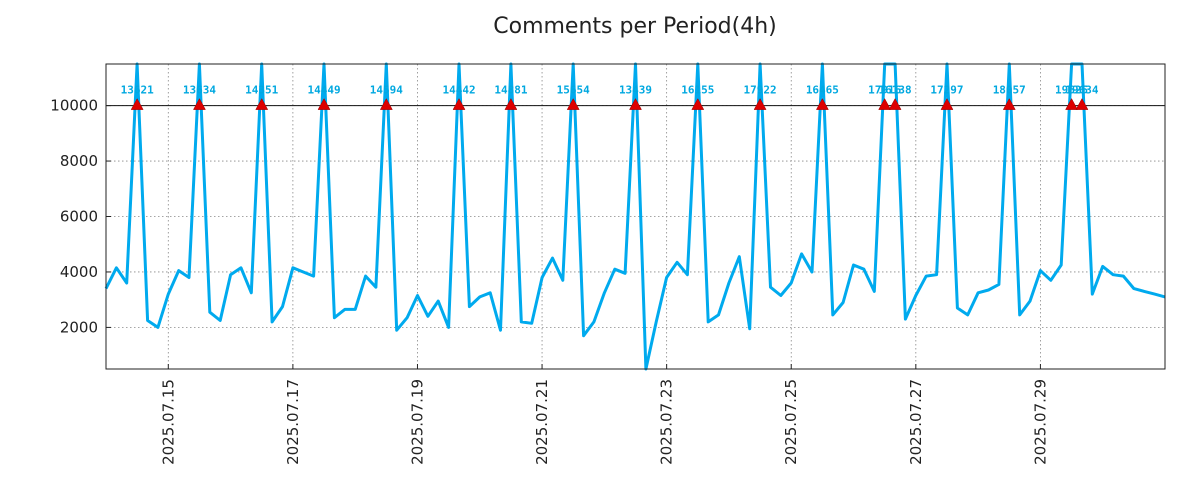 The image size is (1200, 504). I want to click on peak-label: 14442, so click(458, 90).